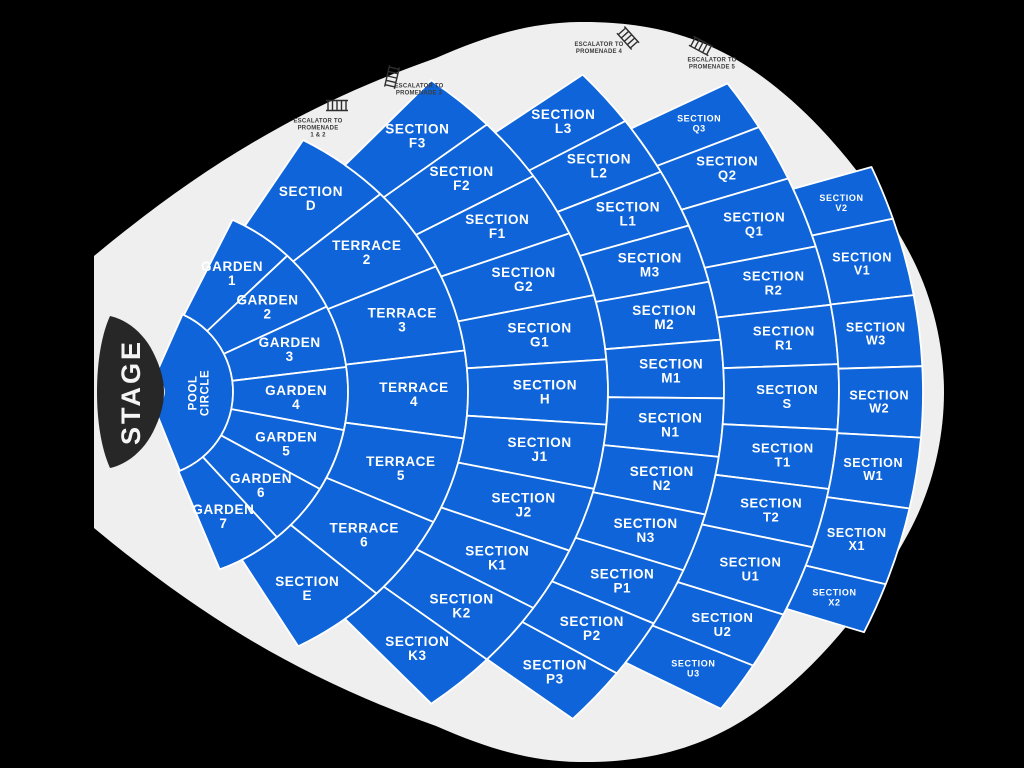 The width and height of the screenshot is (1024, 768). Describe the element at coordinates (418, 90) in the screenshot. I see `escalator-promenade-3-label: ESCALATOR TO PROMENADE 3` at that location.